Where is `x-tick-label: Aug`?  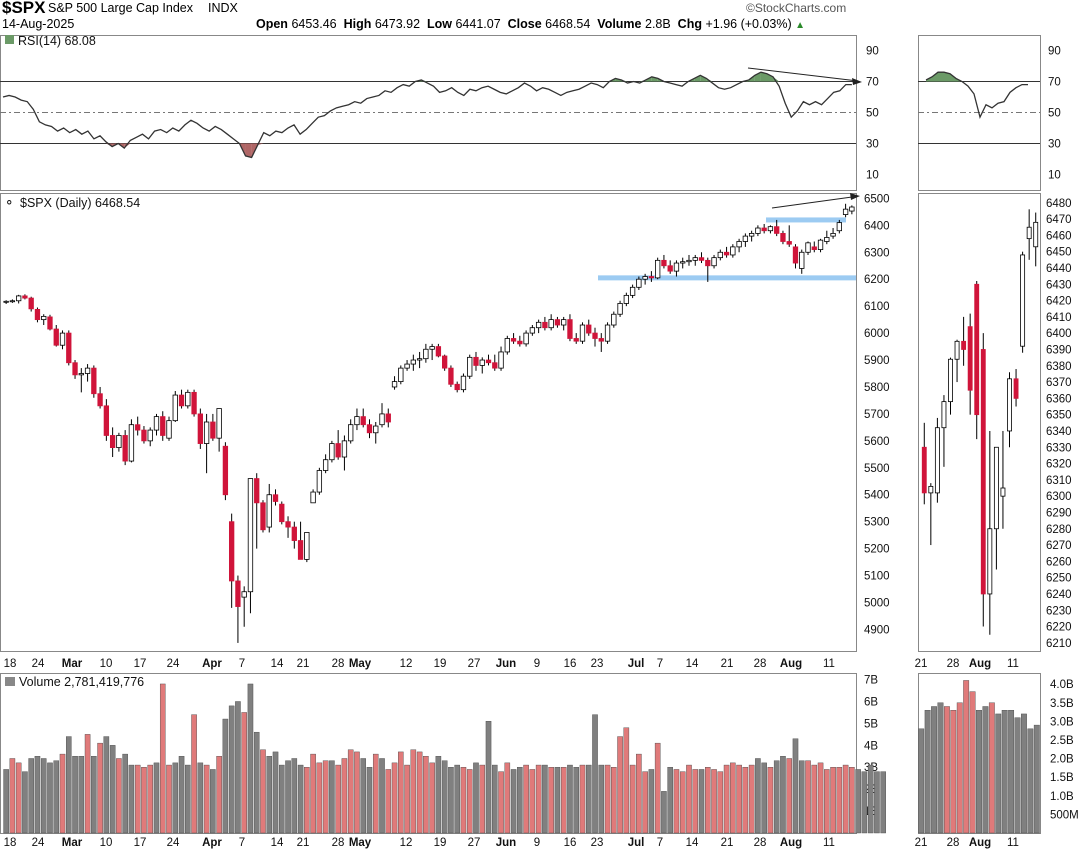
x-tick-label: Aug is located at coordinates (791, 664).